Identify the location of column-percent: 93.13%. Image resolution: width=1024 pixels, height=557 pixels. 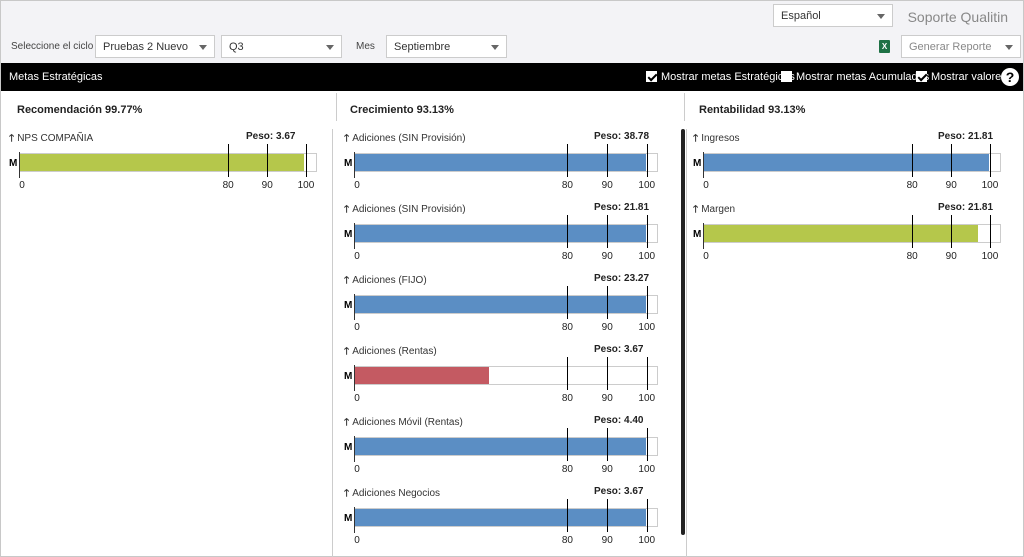
(435, 110).